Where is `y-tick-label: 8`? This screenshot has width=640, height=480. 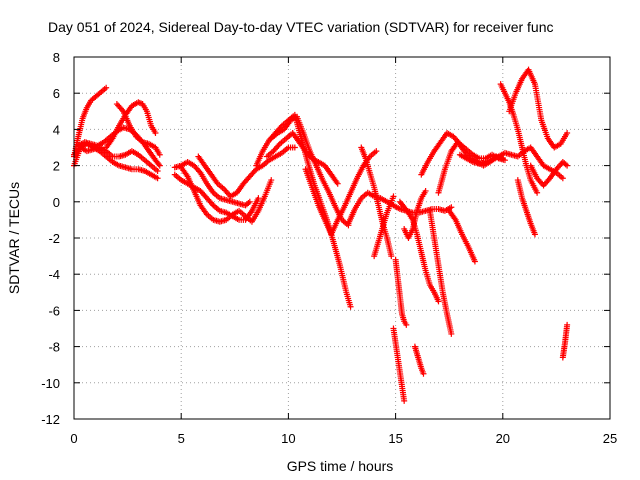
y-tick-label: 8 is located at coordinates (56, 57).